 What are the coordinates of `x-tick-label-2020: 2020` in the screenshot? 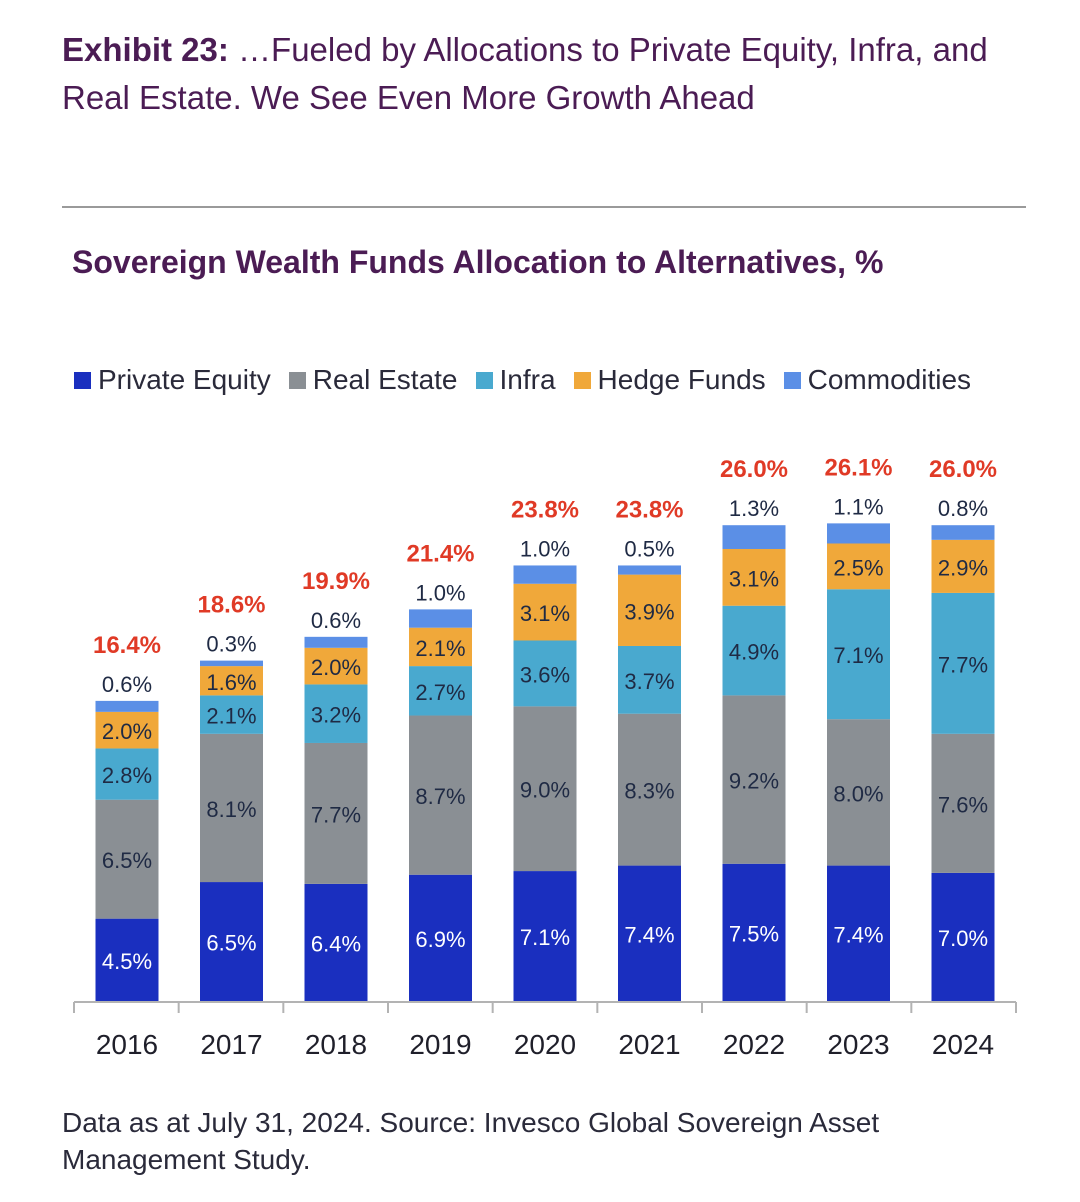 It's located at (545, 1044).